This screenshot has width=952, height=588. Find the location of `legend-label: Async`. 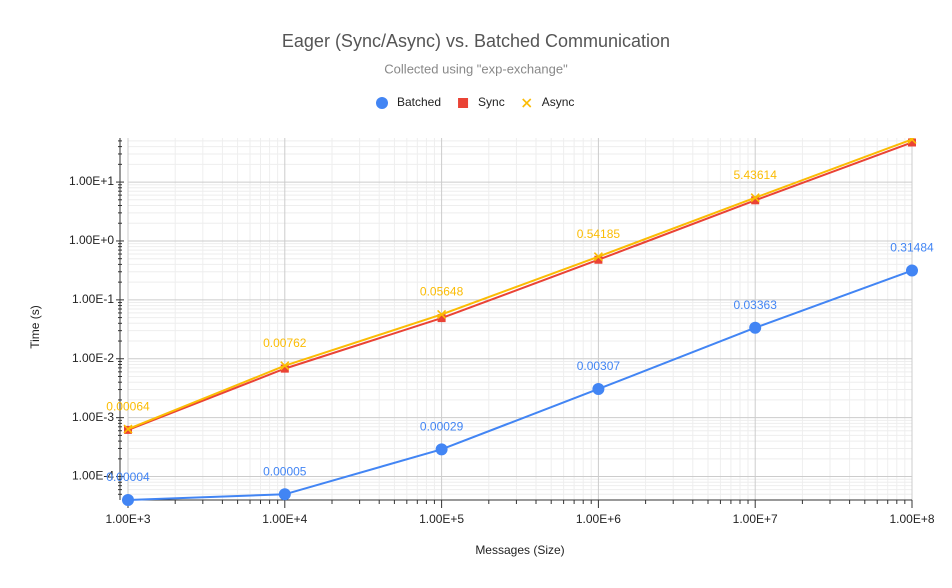

legend-label: Async is located at coordinates (558, 102).